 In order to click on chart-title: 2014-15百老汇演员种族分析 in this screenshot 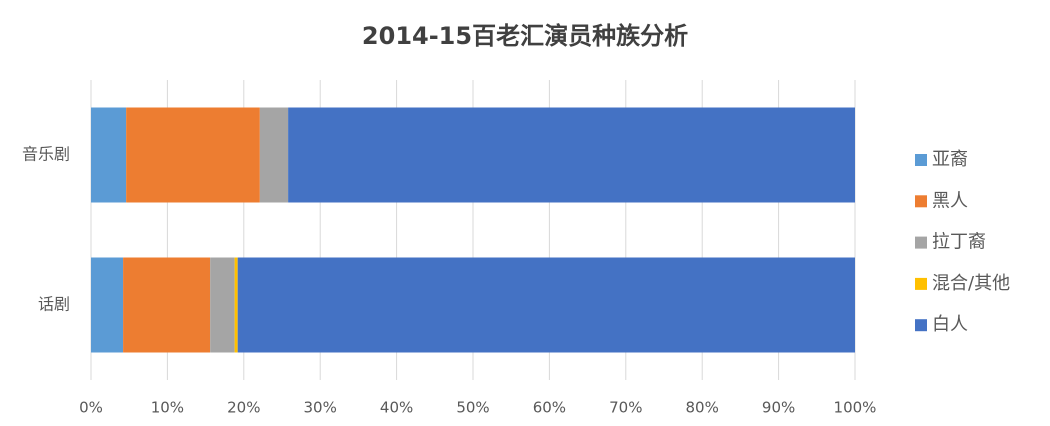, I will do `click(525, 36)`.